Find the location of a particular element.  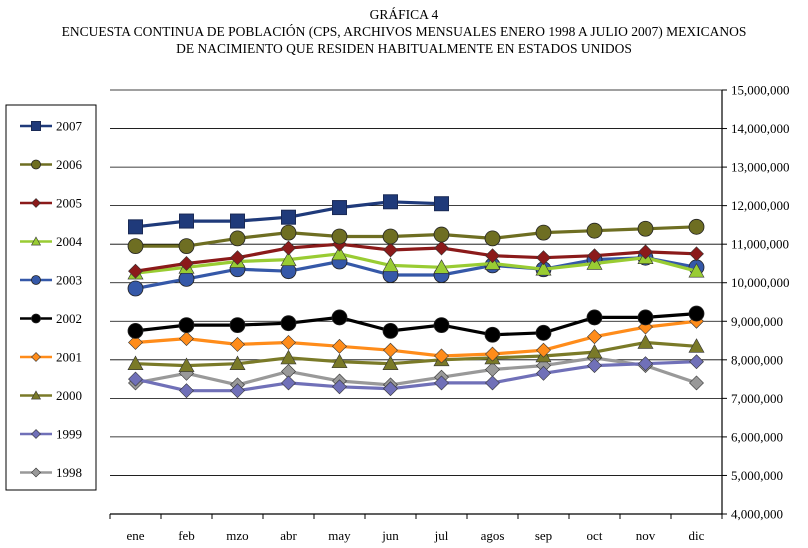

data-point-2000-dic is located at coordinates (696, 345).